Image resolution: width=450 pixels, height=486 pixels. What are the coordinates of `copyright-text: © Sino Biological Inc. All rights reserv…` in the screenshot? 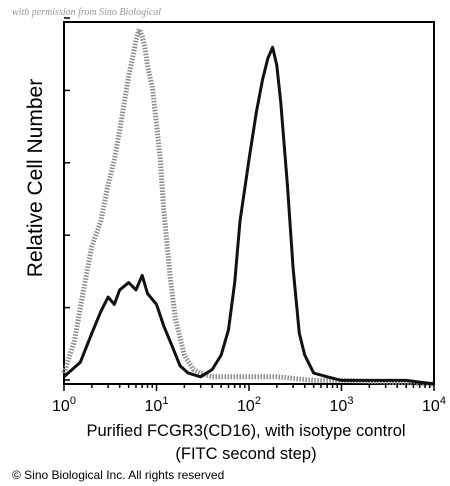 It's located at (118, 475).